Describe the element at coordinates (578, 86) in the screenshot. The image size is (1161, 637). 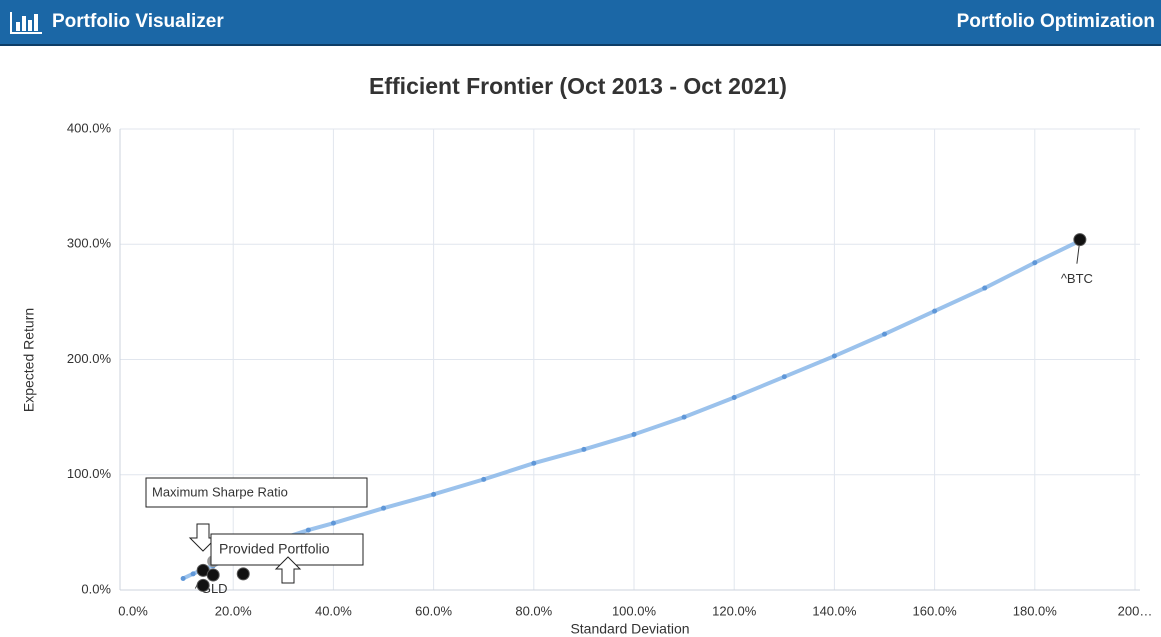
I see `chart-title: Efficient Frontier (Oct 2013 - Oct 2021)` at that location.